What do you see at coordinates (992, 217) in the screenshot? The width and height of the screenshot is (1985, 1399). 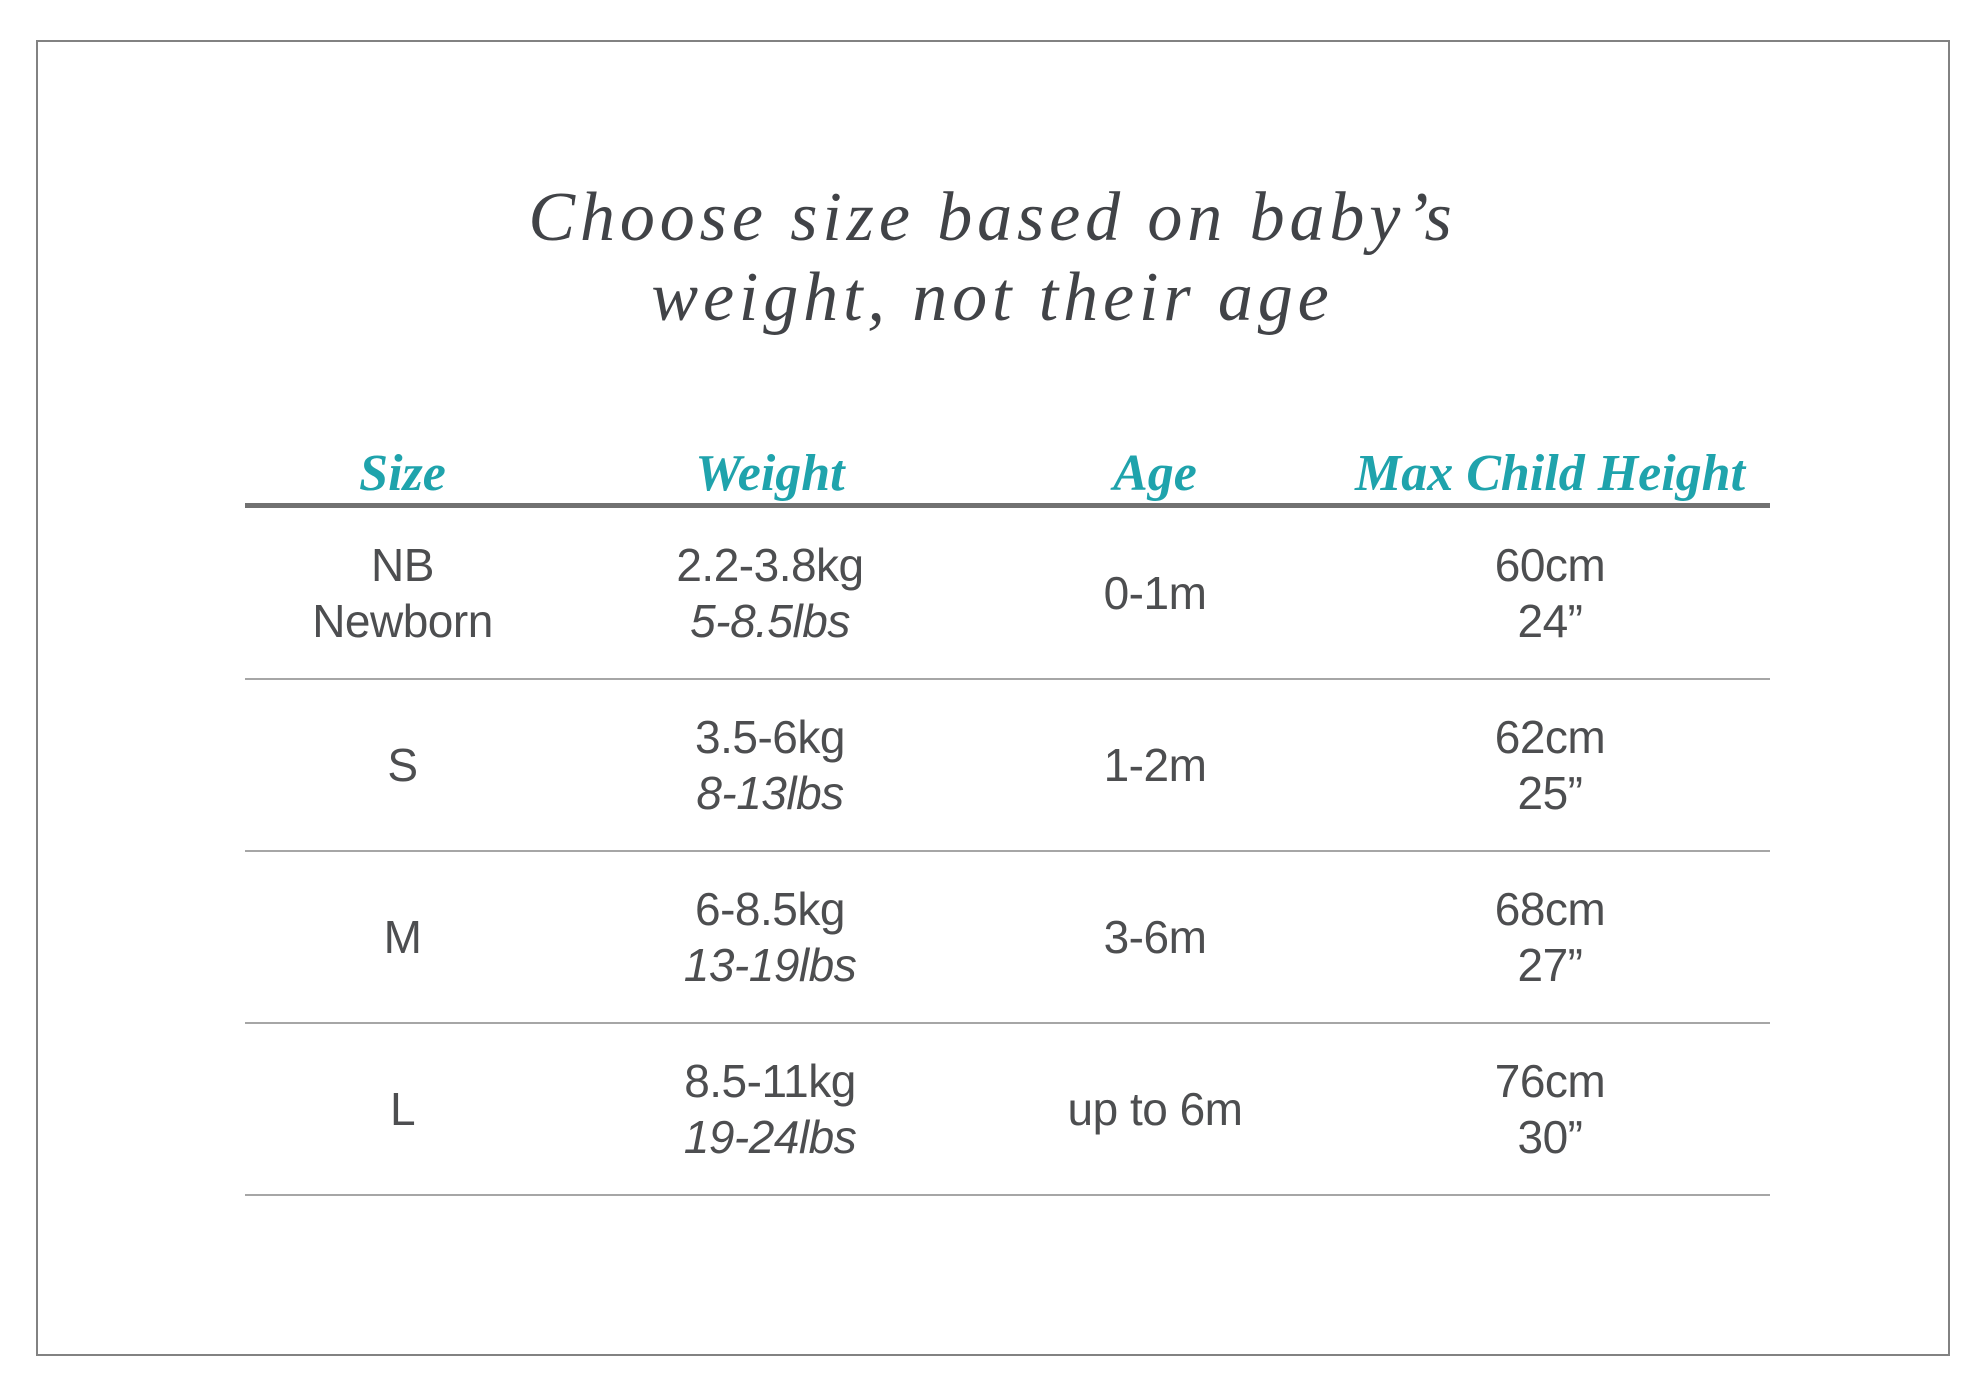 I see `page-title-line-1: Choose size based on baby’s` at bounding box center [992, 217].